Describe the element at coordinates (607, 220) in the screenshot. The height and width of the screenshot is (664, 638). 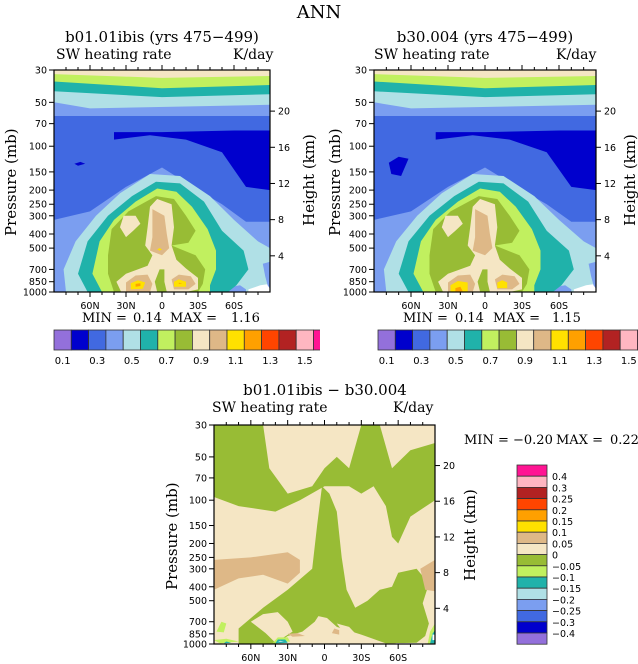
I see `right-rtick-label: 8` at that location.